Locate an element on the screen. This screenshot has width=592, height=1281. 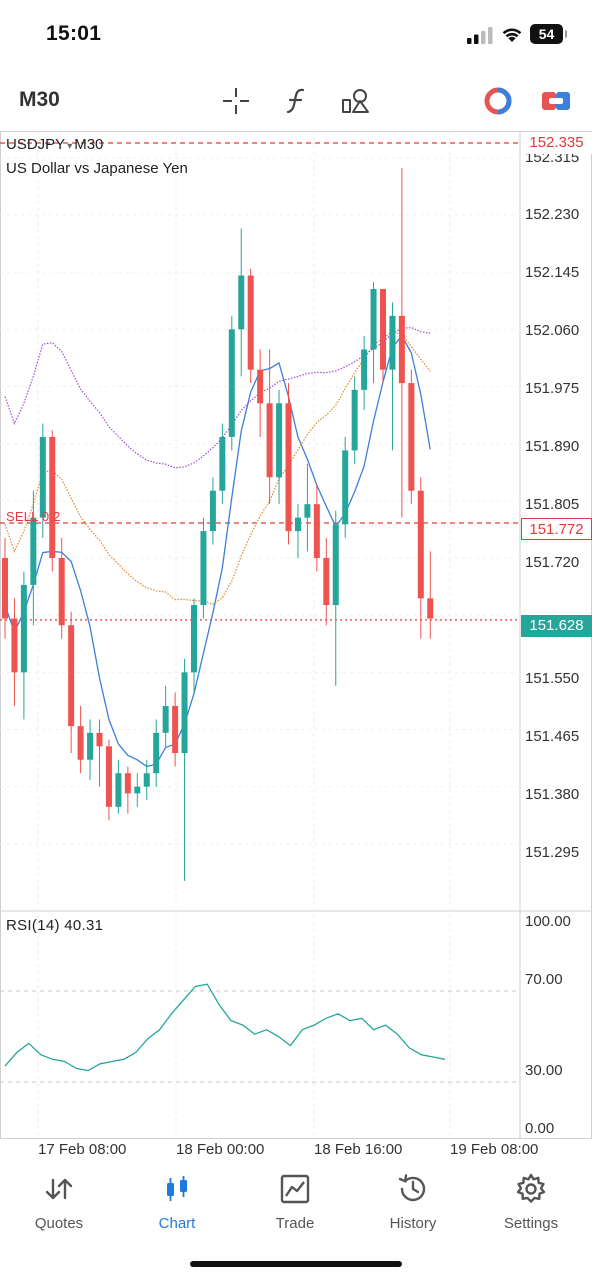
nav-settings-label: Settings is located at coordinates (531, 1223).